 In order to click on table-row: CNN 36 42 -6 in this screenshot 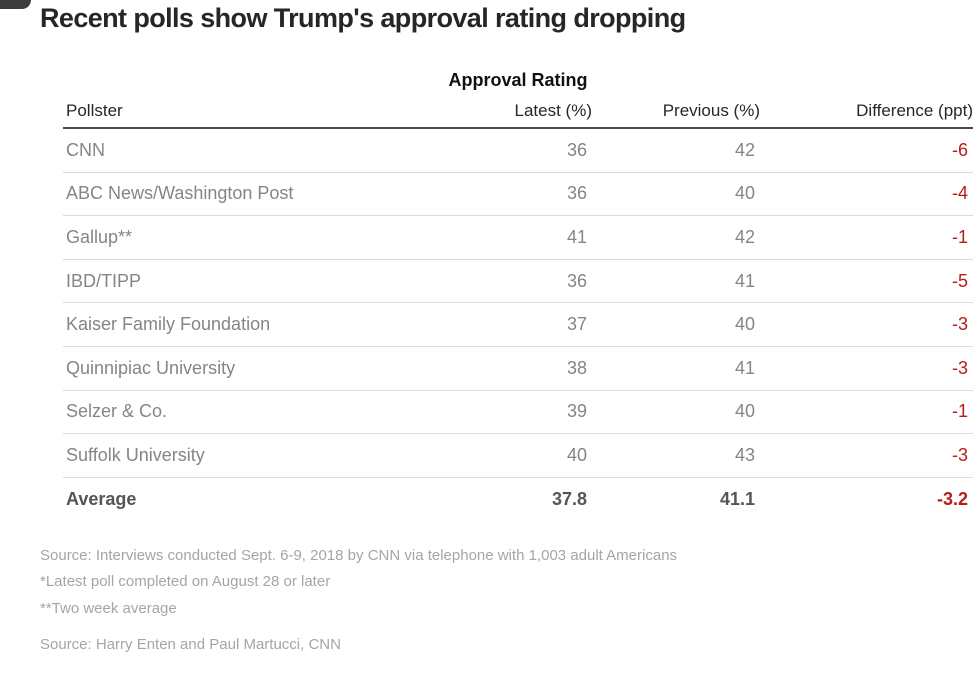, I will do `click(518, 151)`.